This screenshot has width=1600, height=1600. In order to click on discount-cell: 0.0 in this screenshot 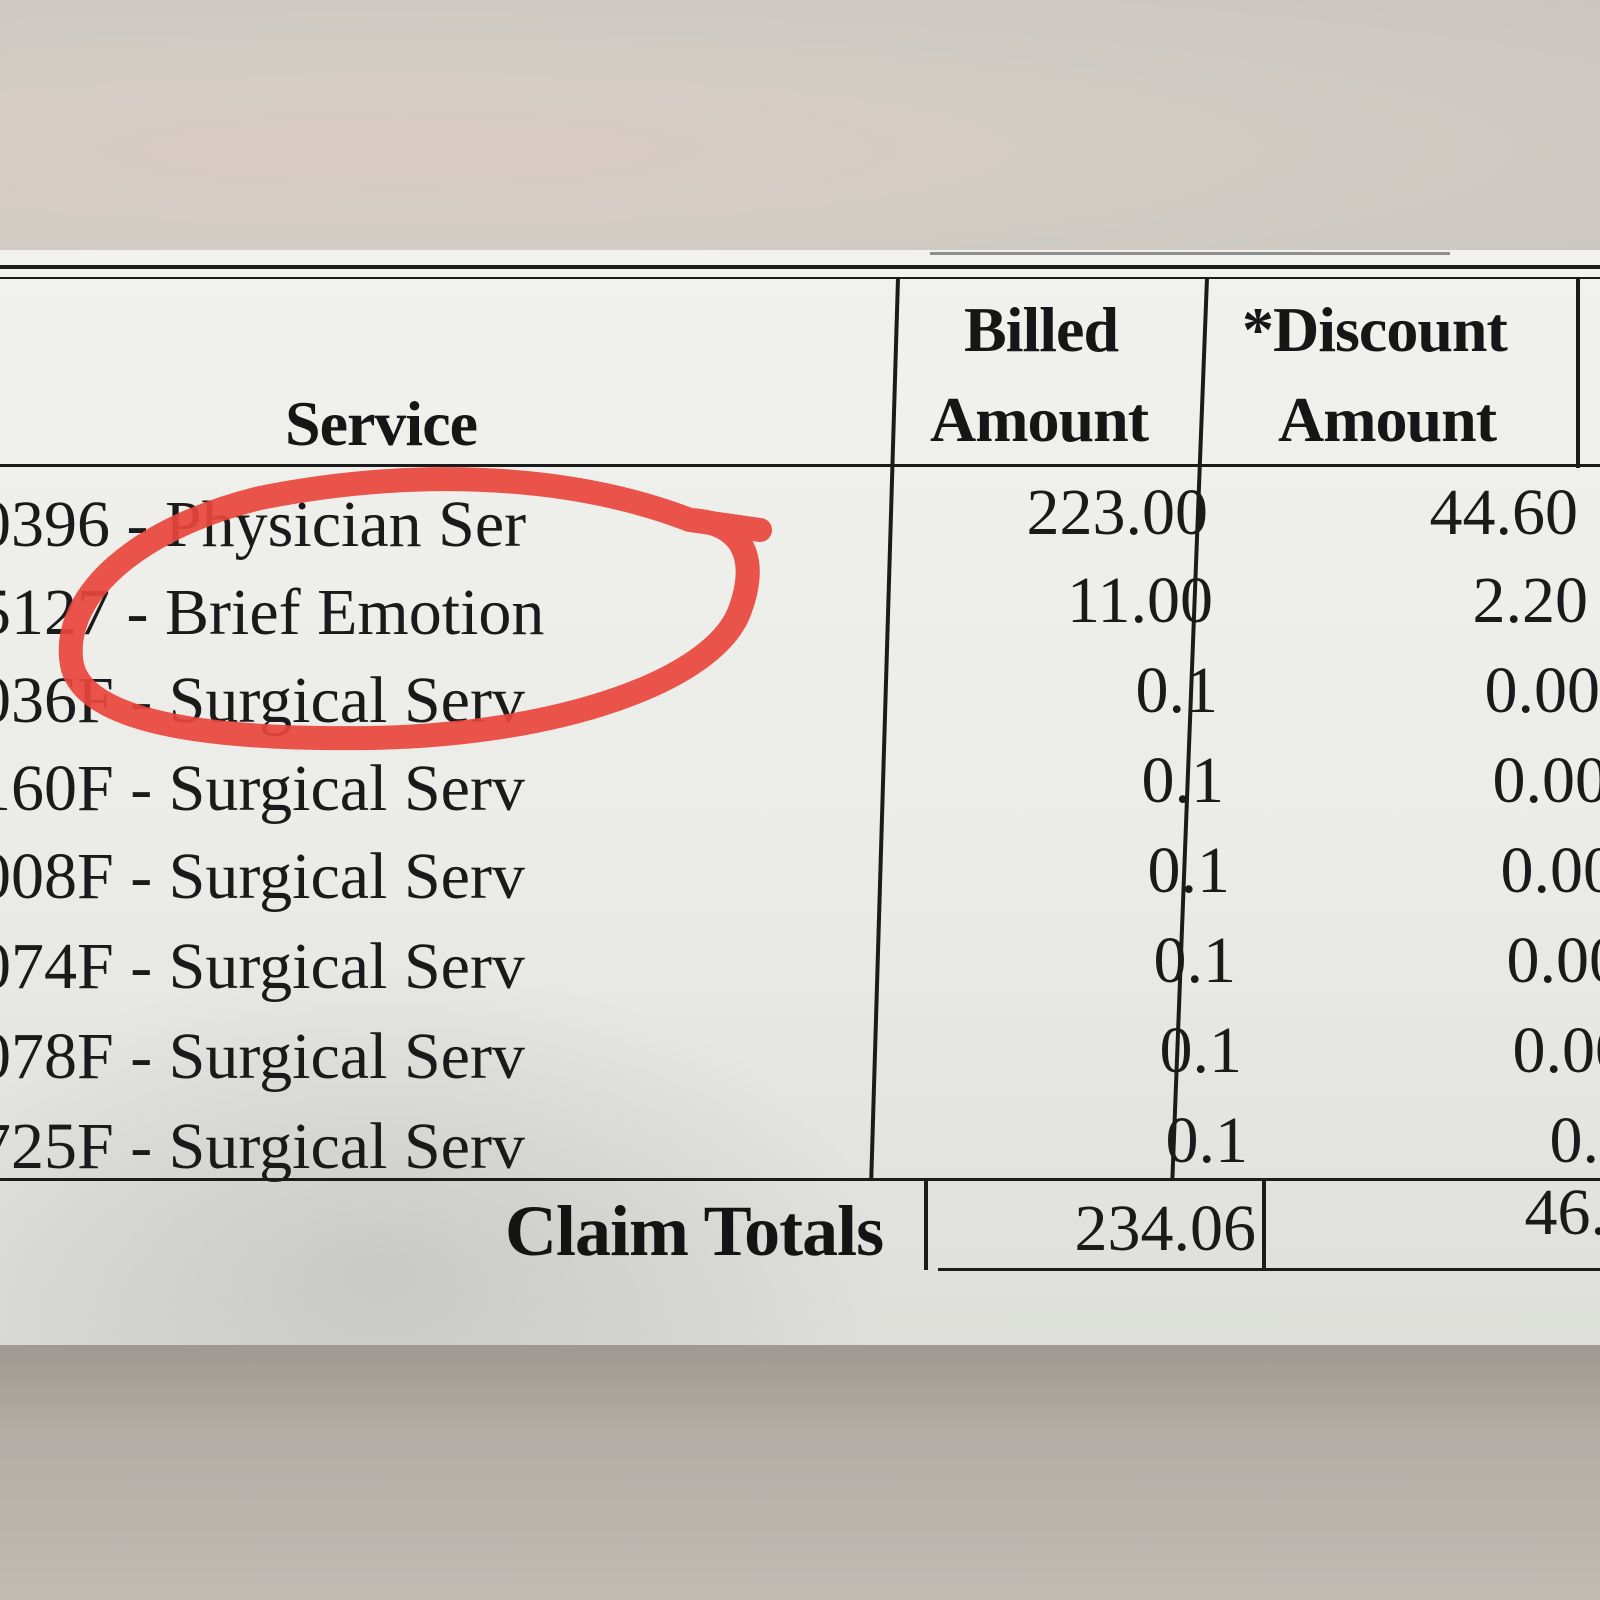, I will do `click(1574, 1140)`.